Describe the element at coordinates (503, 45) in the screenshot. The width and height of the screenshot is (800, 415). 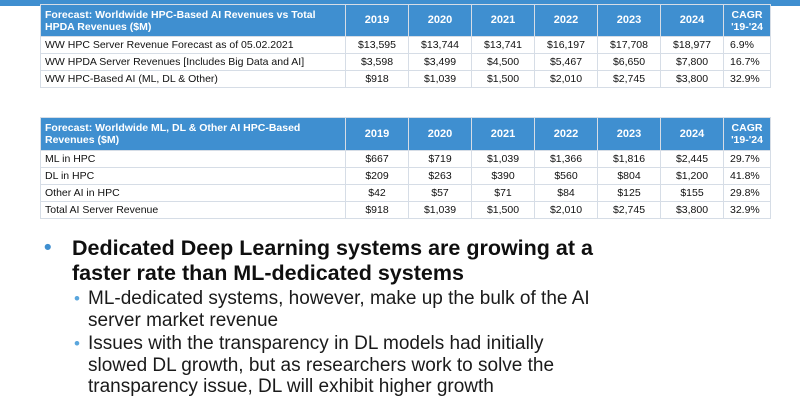
I see `value-cell: $13,741` at that location.